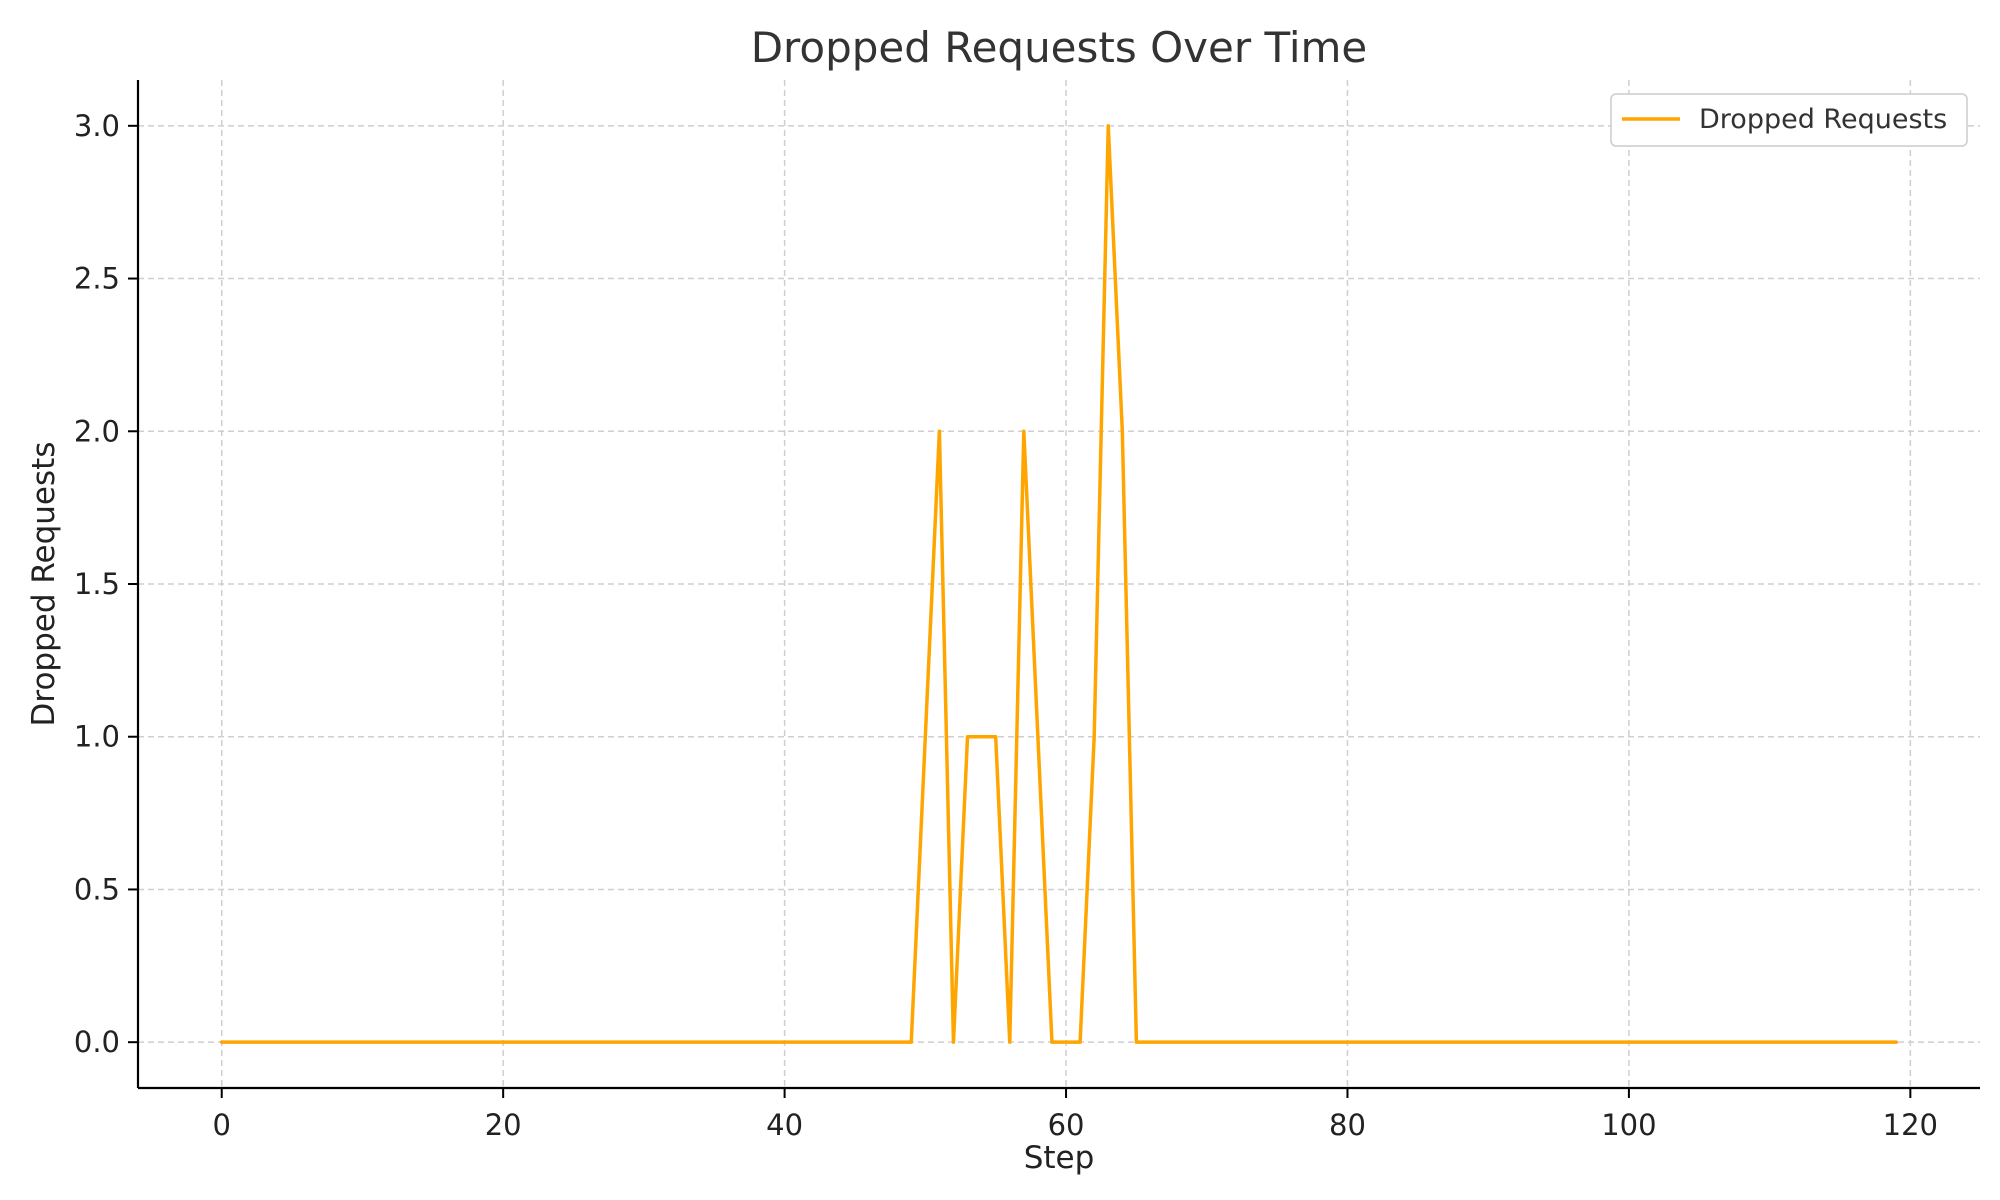 Image resolution: width=2000 pixels, height=1200 pixels. Describe the element at coordinates (1347, 1125) in the screenshot. I see `x-tick-label: 80` at that location.